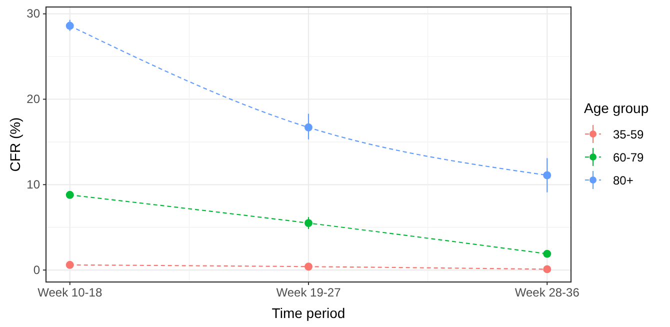 The width and height of the screenshot is (670, 327). What do you see at coordinates (15, 144) in the screenshot?
I see `y-axis-title: CFR (%)` at bounding box center [15, 144].